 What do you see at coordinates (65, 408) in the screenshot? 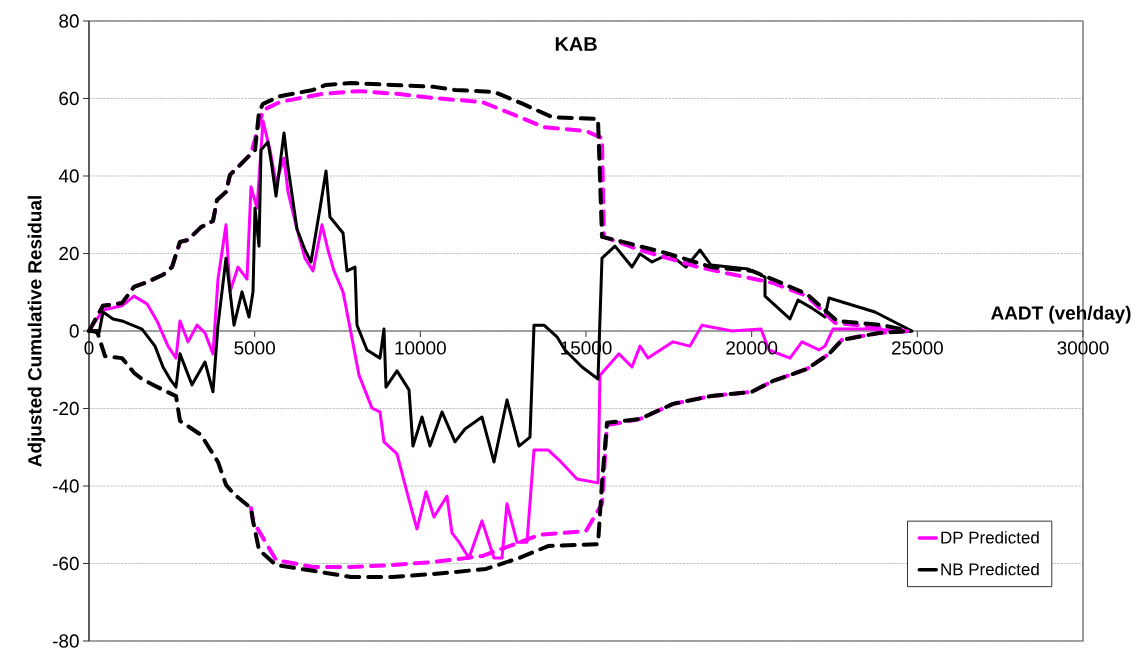
I see `y-tick-label: -20` at bounding box center [65, 408].